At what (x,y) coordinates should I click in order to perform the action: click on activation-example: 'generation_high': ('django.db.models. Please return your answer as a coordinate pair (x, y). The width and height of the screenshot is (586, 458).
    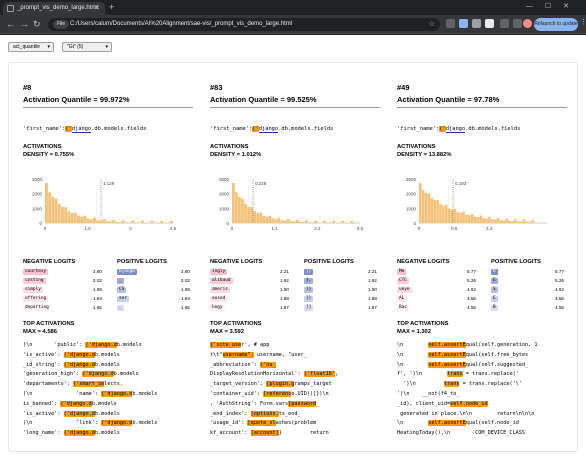
    Looking at the image, I should click on (81, 374).